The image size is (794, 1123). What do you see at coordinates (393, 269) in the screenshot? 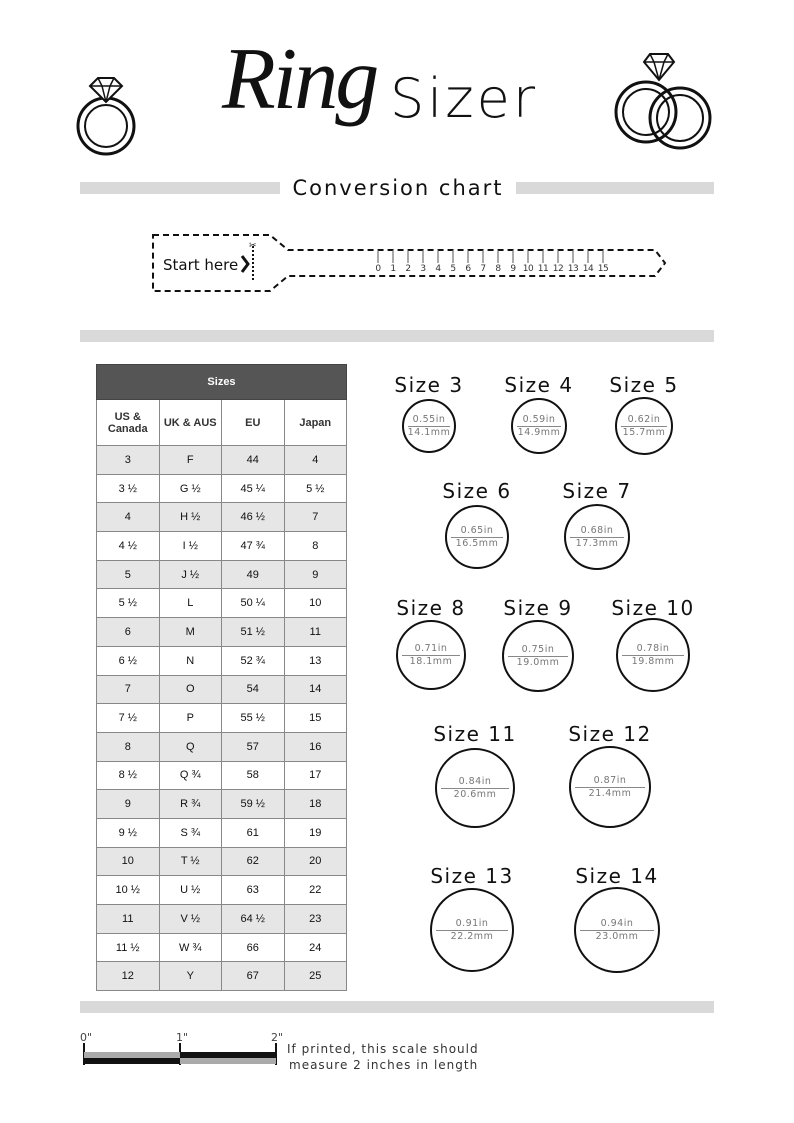
I see `strip-tick-label: 1` at bounding box center [393, 269].